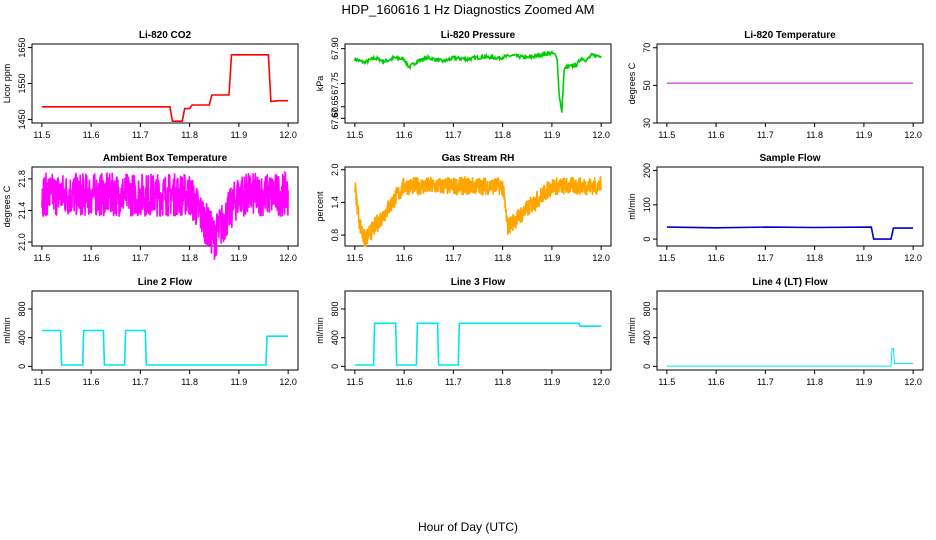  Describe the element at coordinates (22, 242) in the screenshot. I see `y-tick-label: 21.0` at that location.